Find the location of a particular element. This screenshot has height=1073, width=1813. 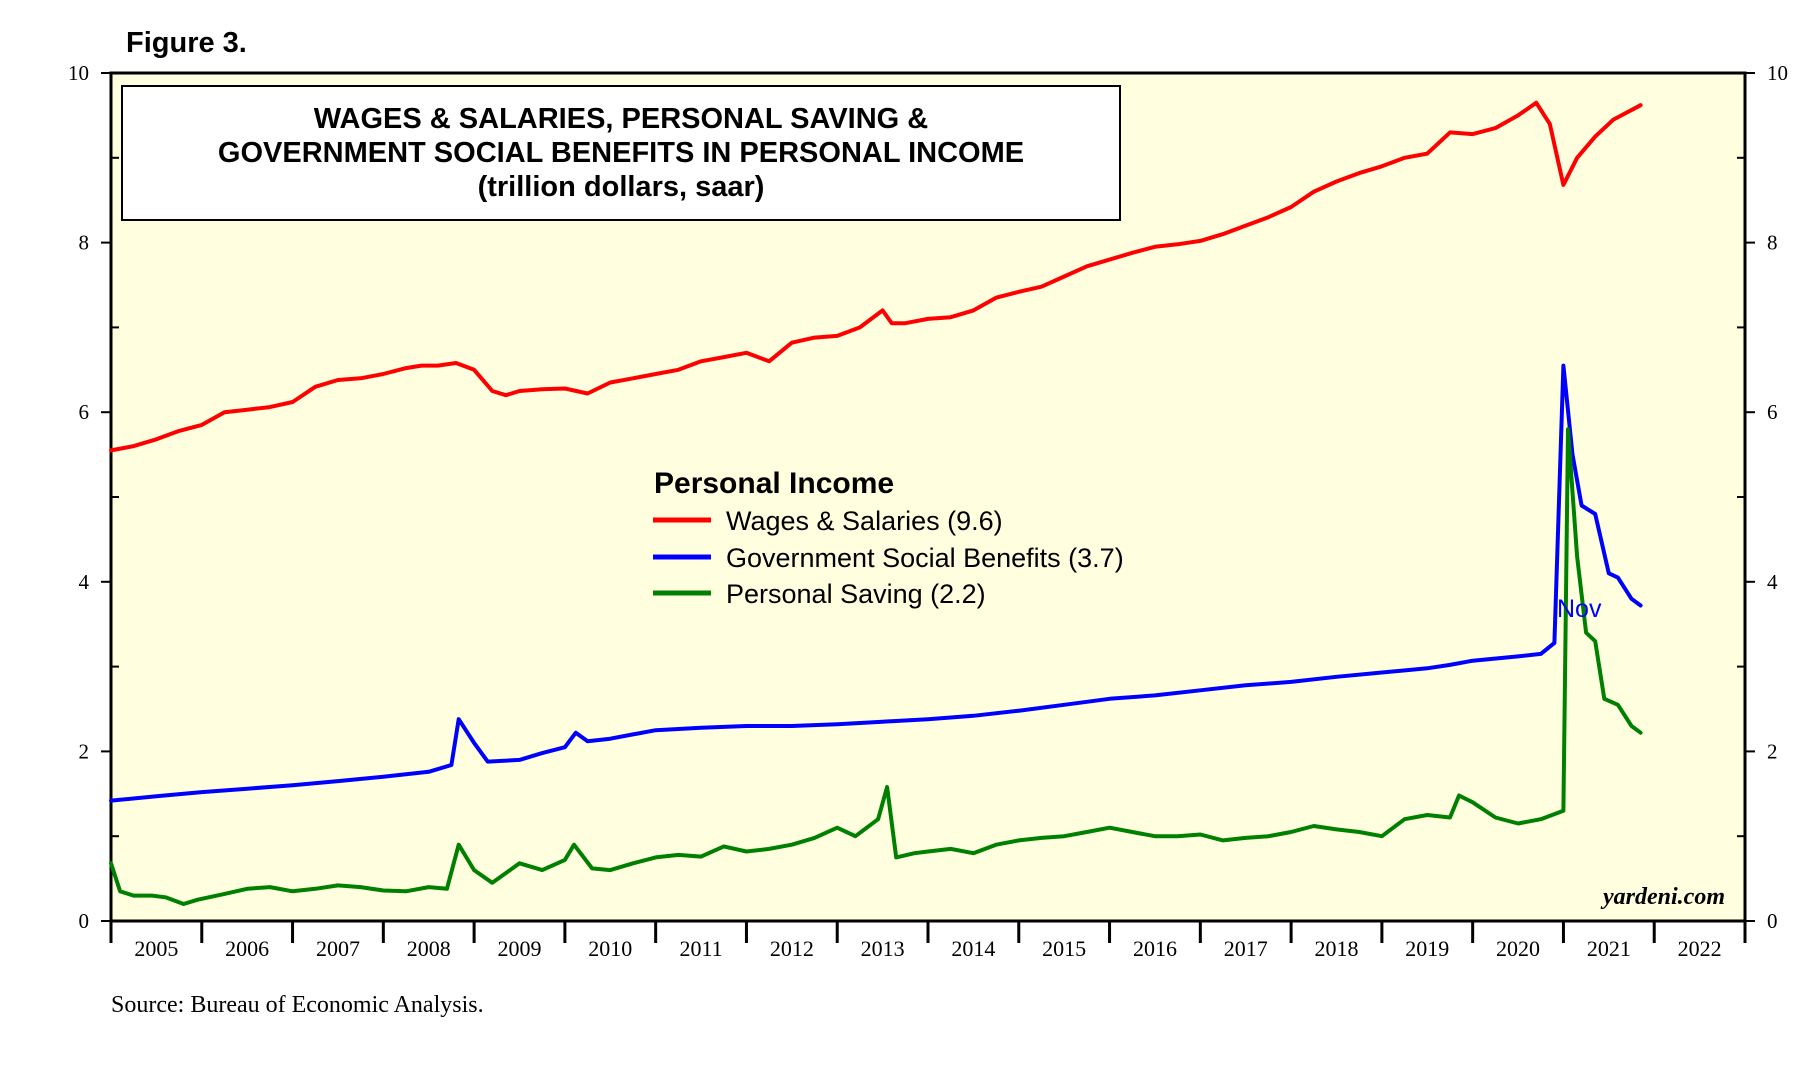

legend-label-wages: Wages & Salaries (9.6) is located at coordinates (864, 521).